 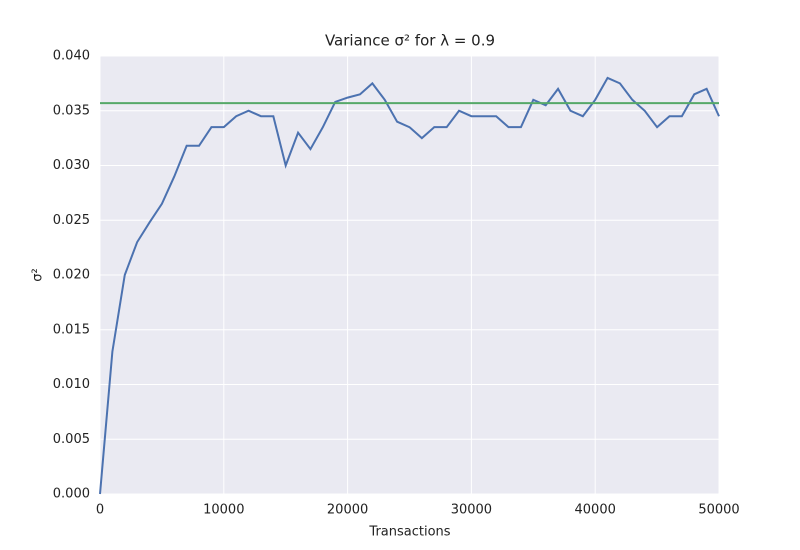 I want to click on x-tick-label: 30000, so click(x=471, y=510).